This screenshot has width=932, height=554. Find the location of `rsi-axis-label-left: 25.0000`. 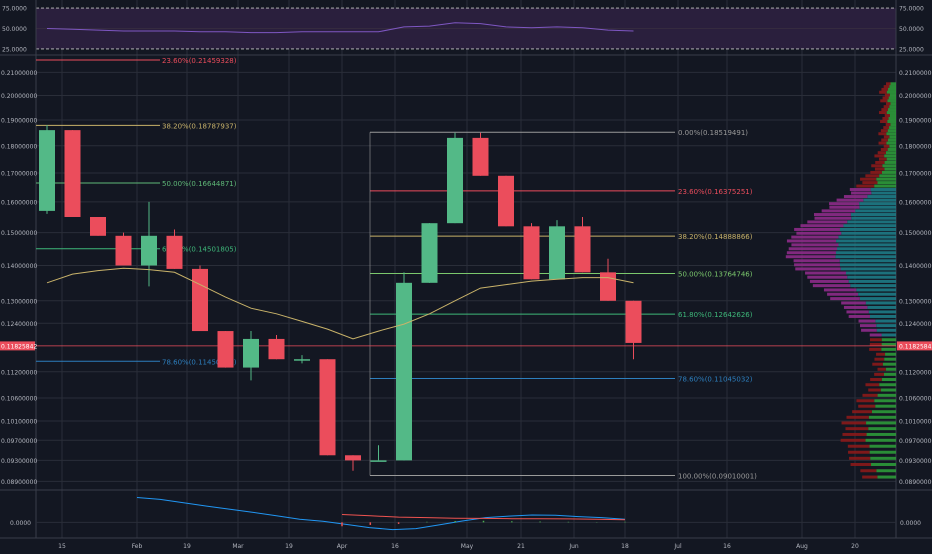

rsi-axis-label-left: 25.0000 is located at coordinates (14, 49).